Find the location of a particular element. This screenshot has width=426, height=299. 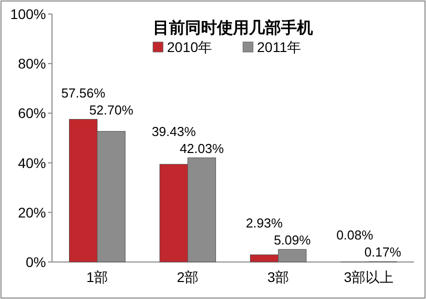

y-tick-label: 20% is located at coordinates (32, 212).